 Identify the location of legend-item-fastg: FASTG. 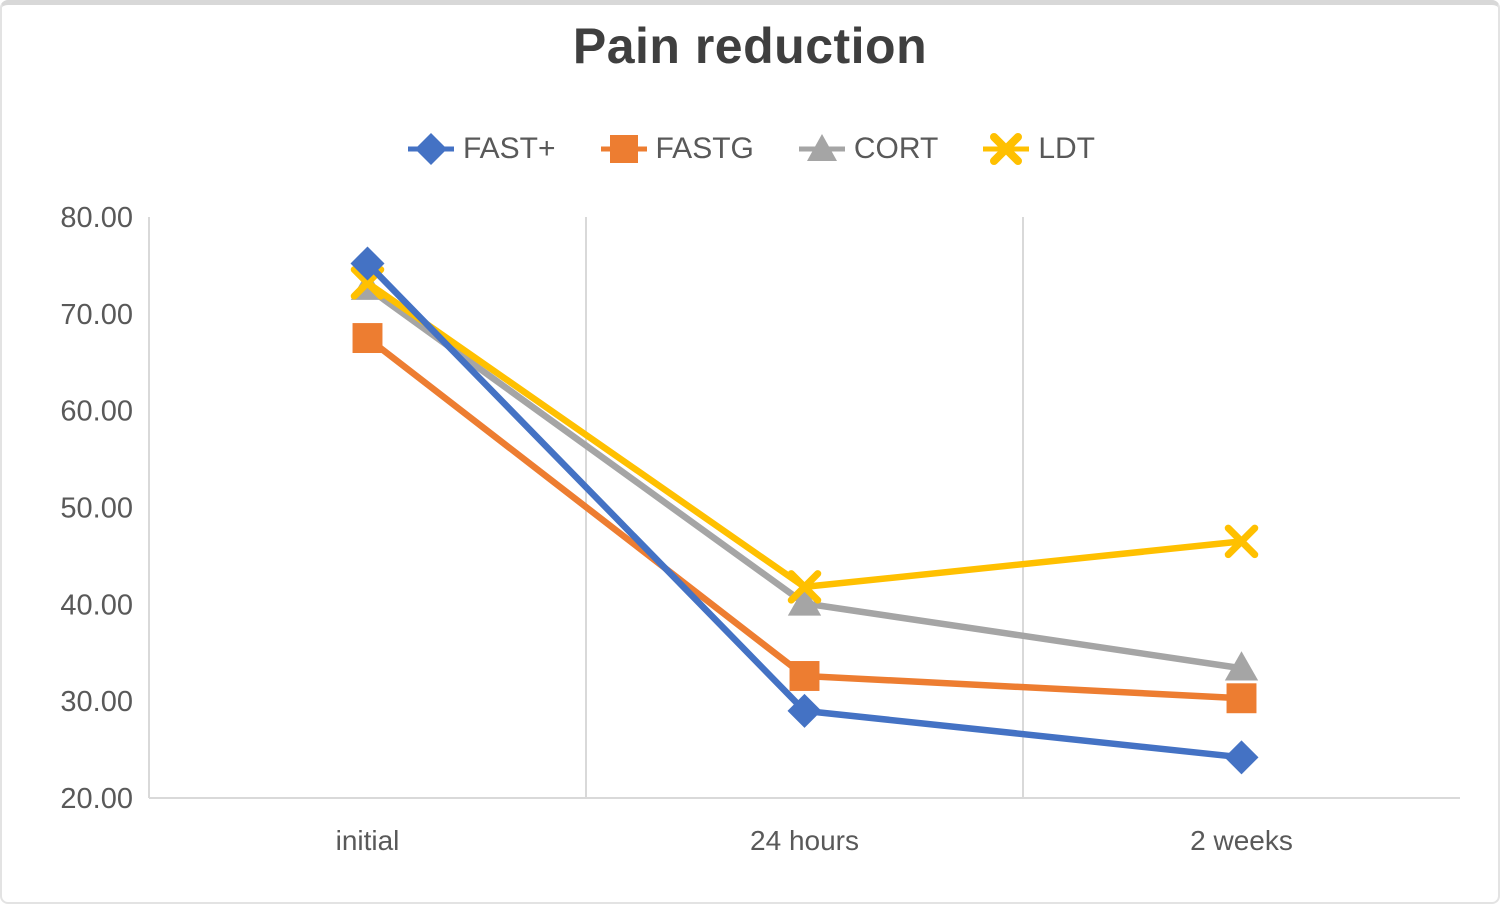
(676, 149).